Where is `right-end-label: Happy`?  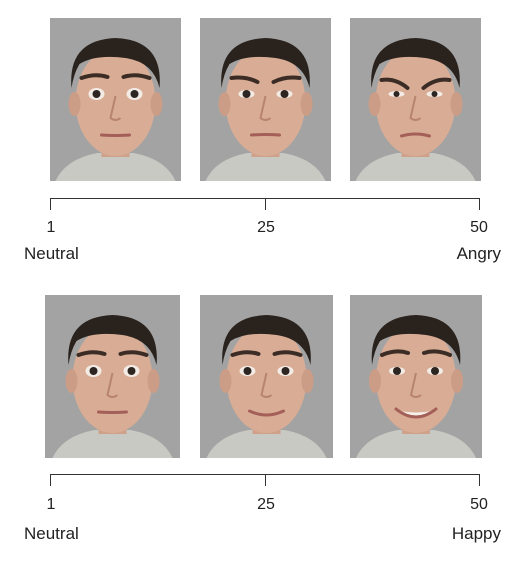 right-end-label: Happy is located at coordinates (476, 533).